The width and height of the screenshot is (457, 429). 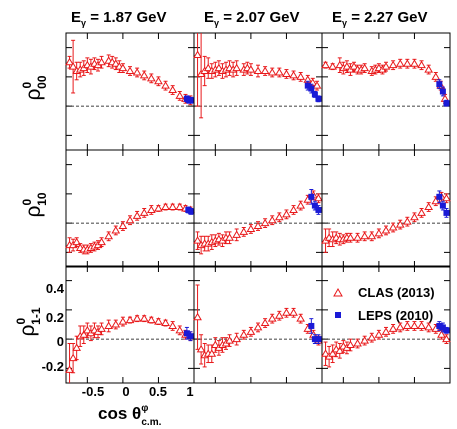 What do you see at coordinates (34, 87) in the screenshot?
I see `svg-text: ρ000` at bounding box center [34, 87].